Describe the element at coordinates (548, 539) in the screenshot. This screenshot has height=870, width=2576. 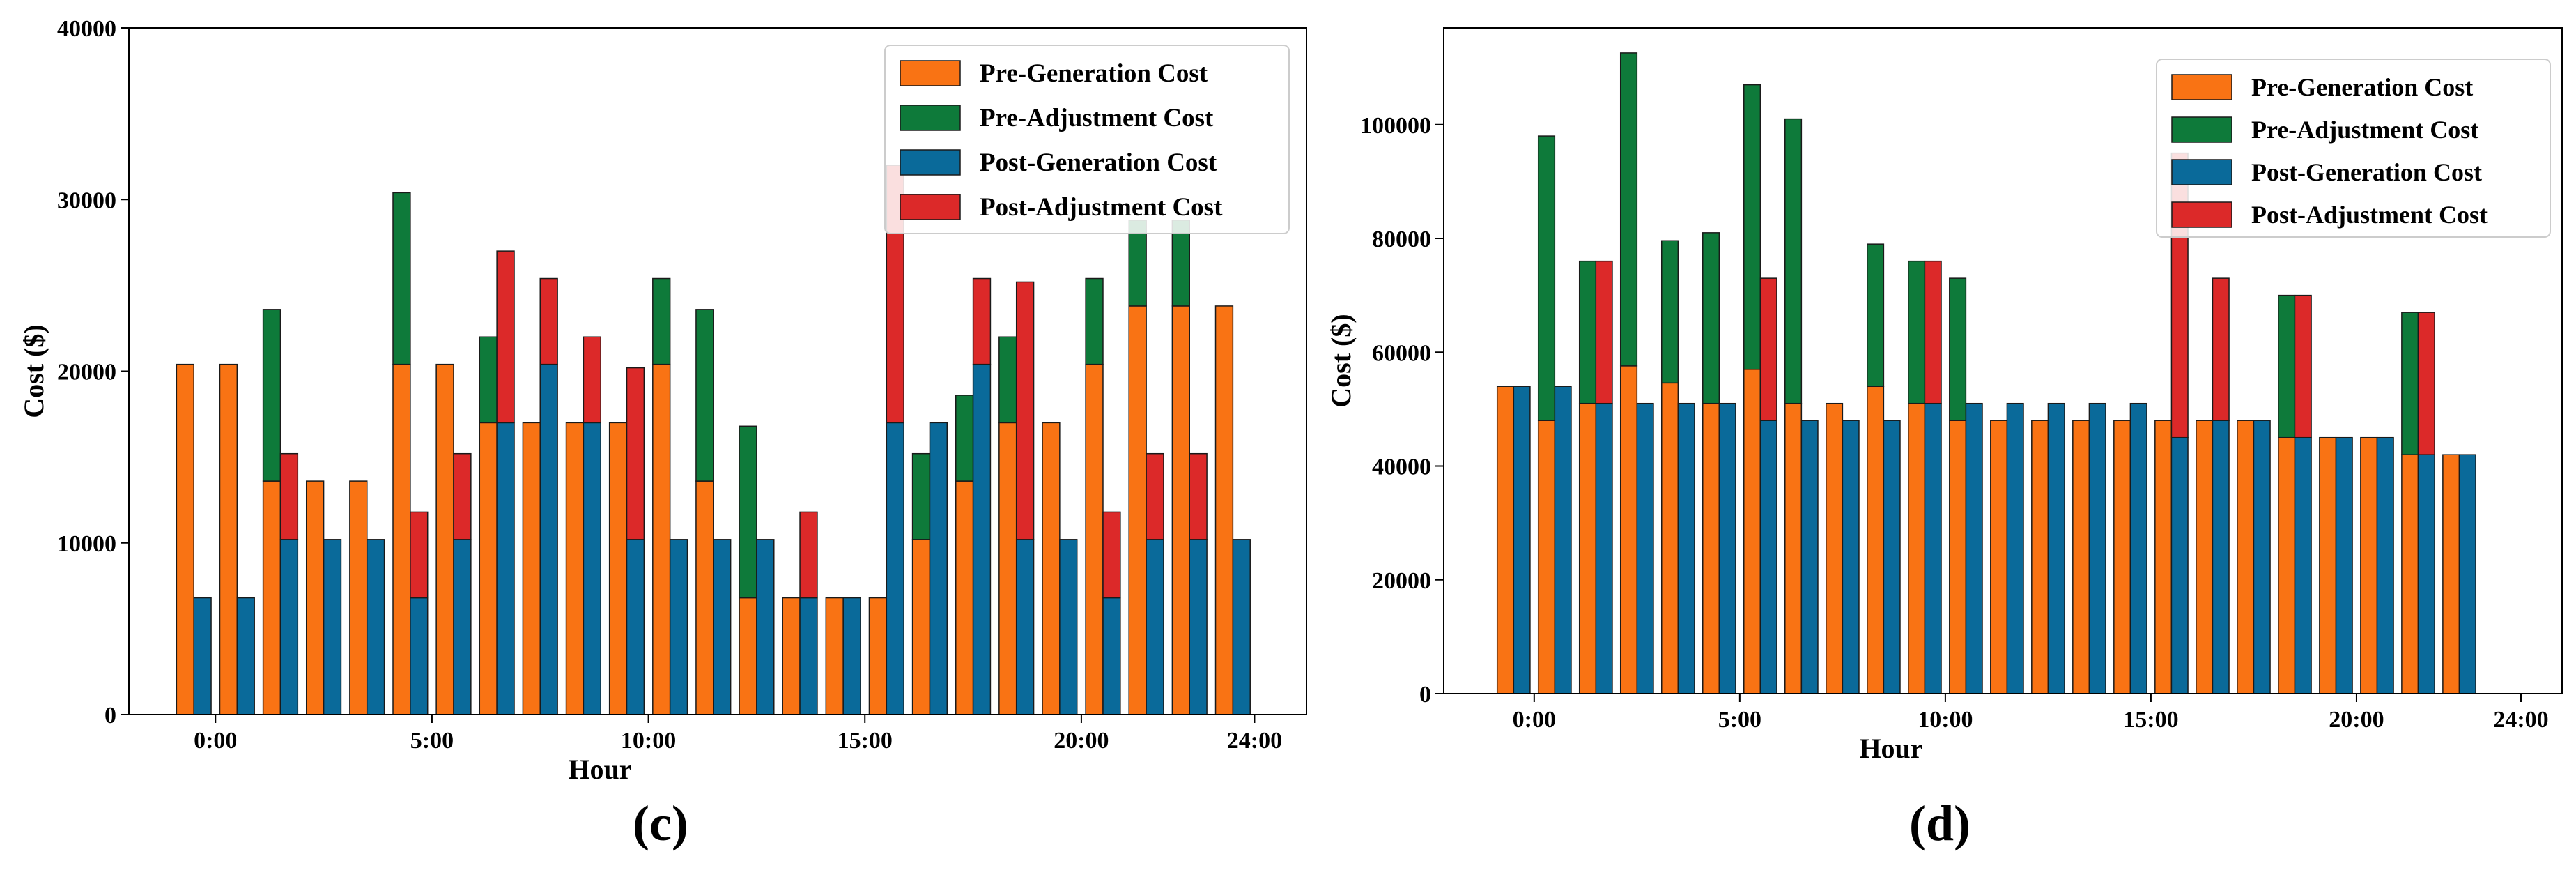
I see `bar-post-generation-cost-h8` at that location.